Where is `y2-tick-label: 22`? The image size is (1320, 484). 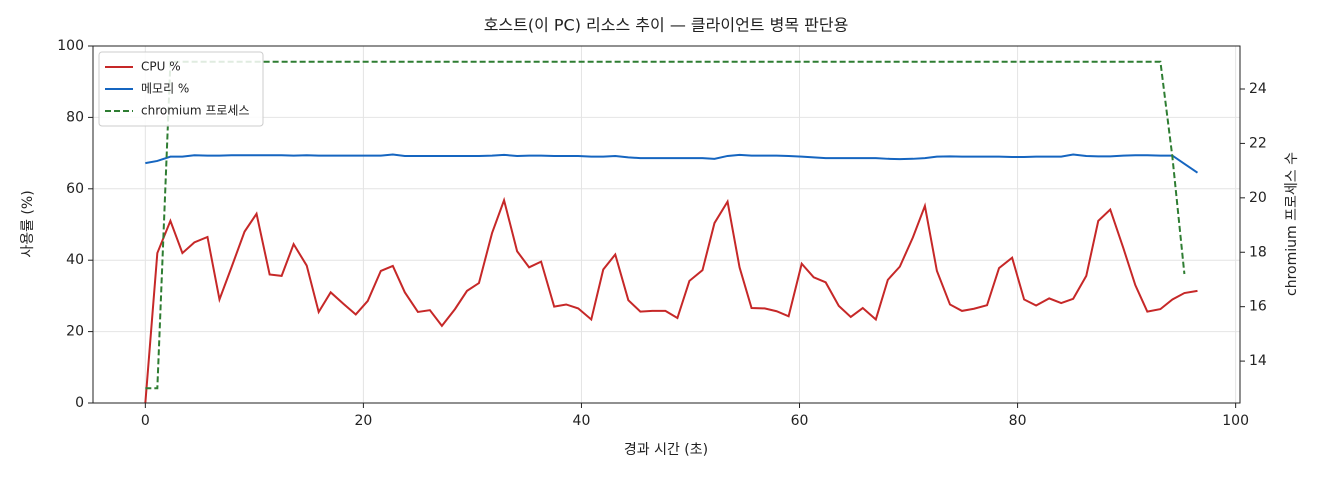 y2-tick-label: 22 is located at coordinates (1258, 143).